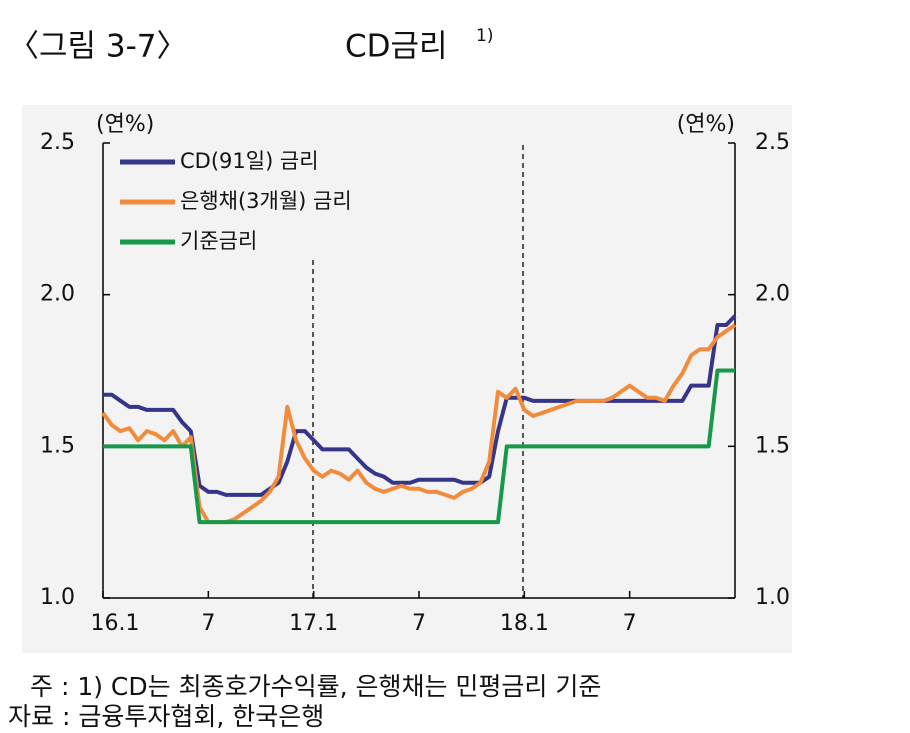 This screenshot has width=910, height=733. Describe the element at coordinates (249, 161) in the screenshot. I see `legend-label: CD(91일) 금리` at that location.